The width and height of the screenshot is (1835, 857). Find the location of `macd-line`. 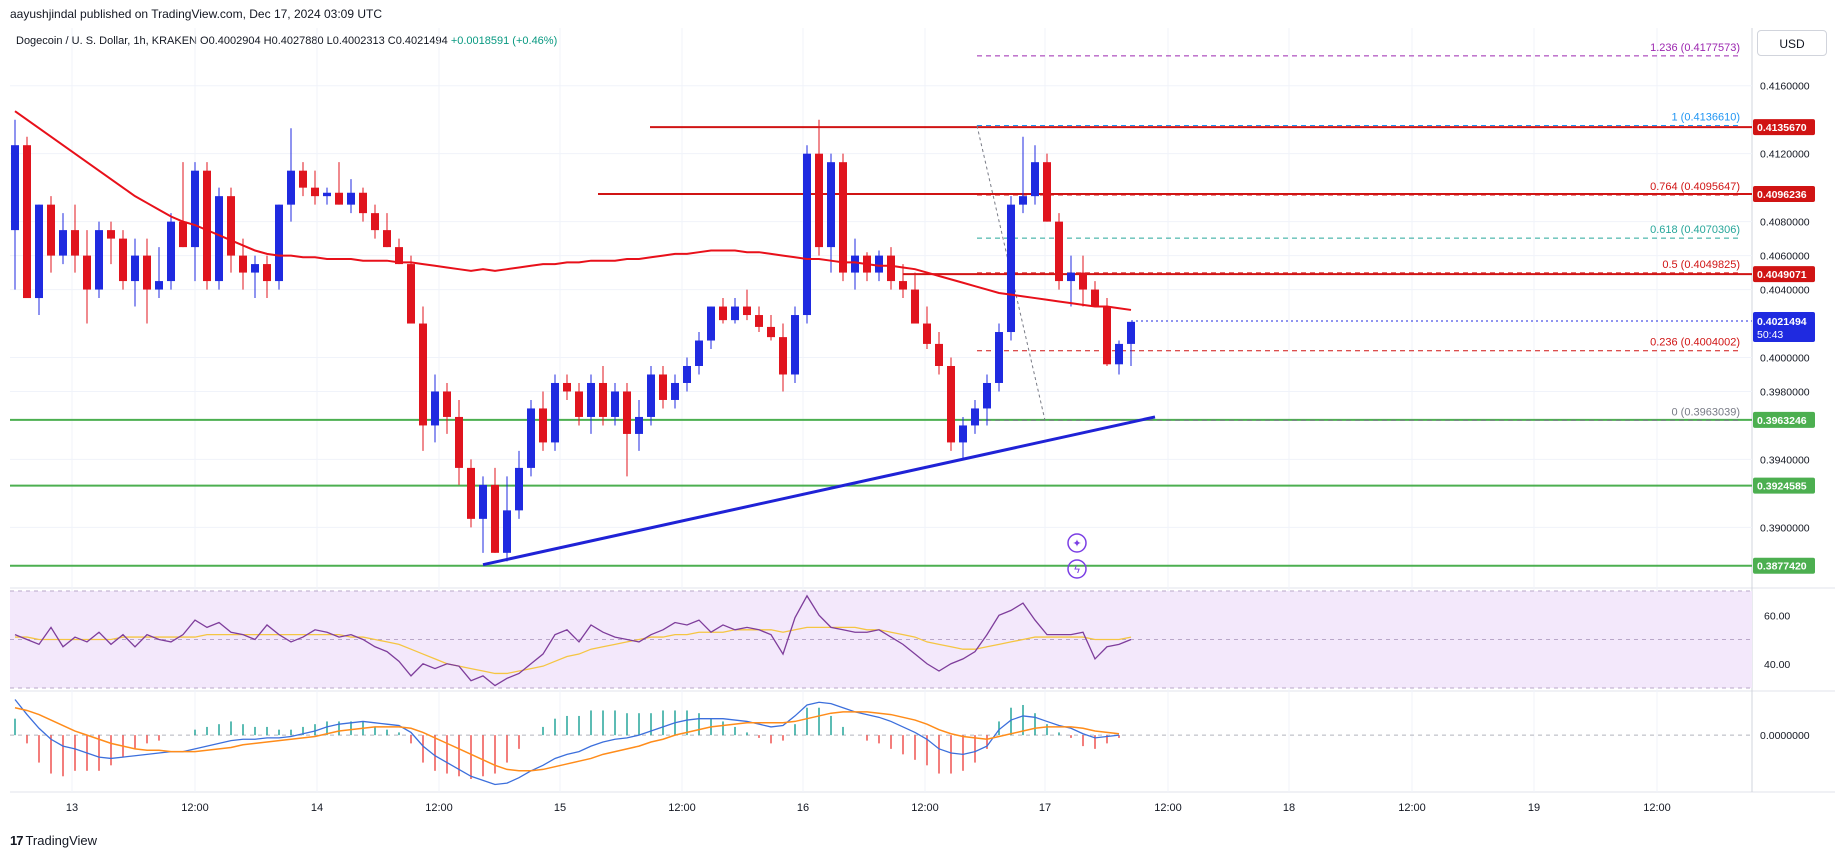

macd-line is located at coordinates (567, 742).